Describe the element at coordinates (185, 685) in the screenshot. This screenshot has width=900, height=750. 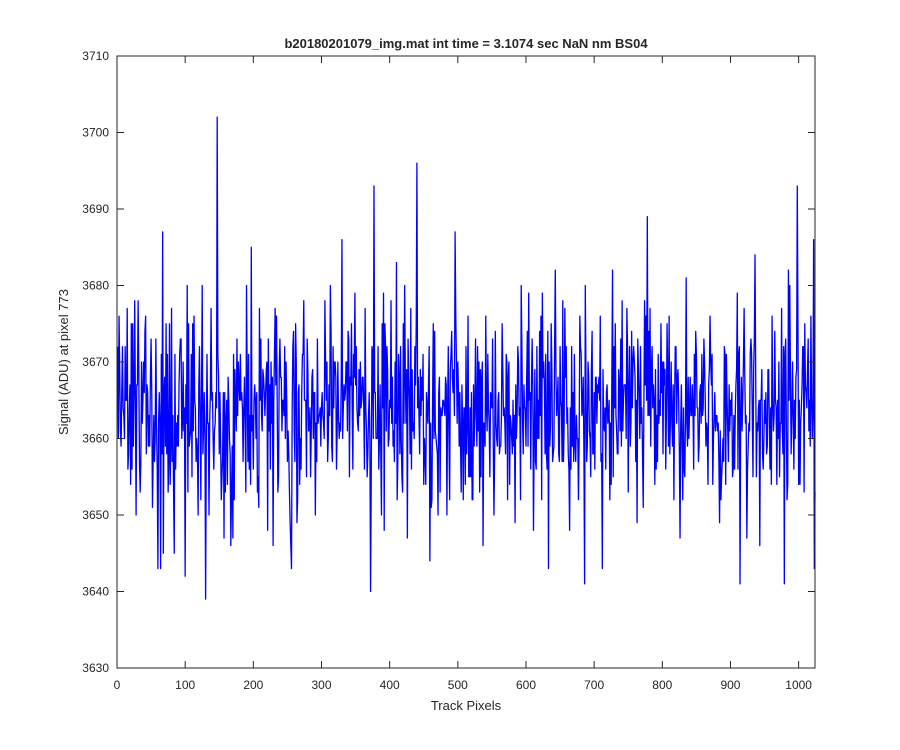
I see `x-tick-label: 100` at that location.